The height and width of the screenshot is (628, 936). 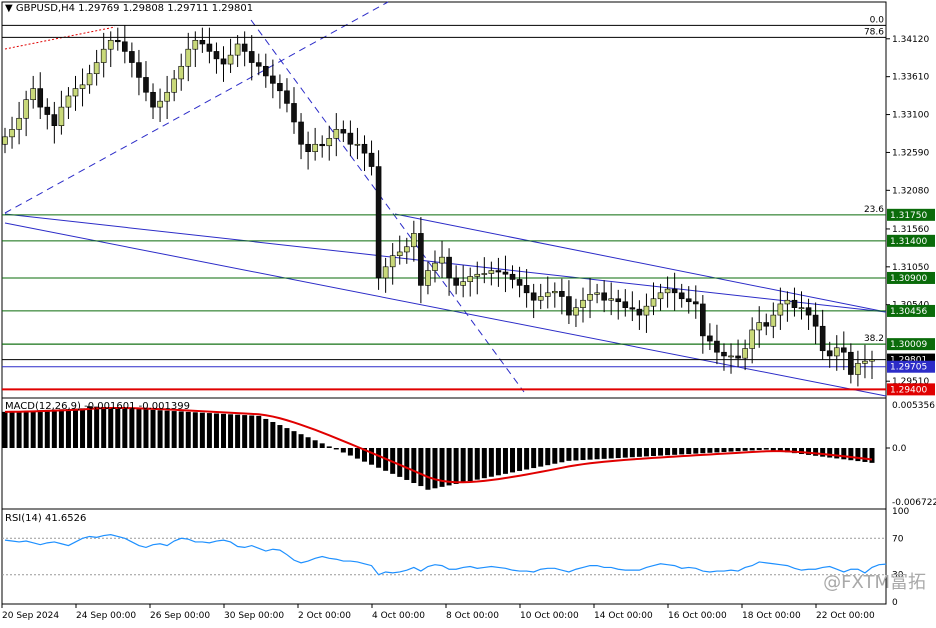 I want to click on fib-label: 23.6, so click(x=874, y=210).